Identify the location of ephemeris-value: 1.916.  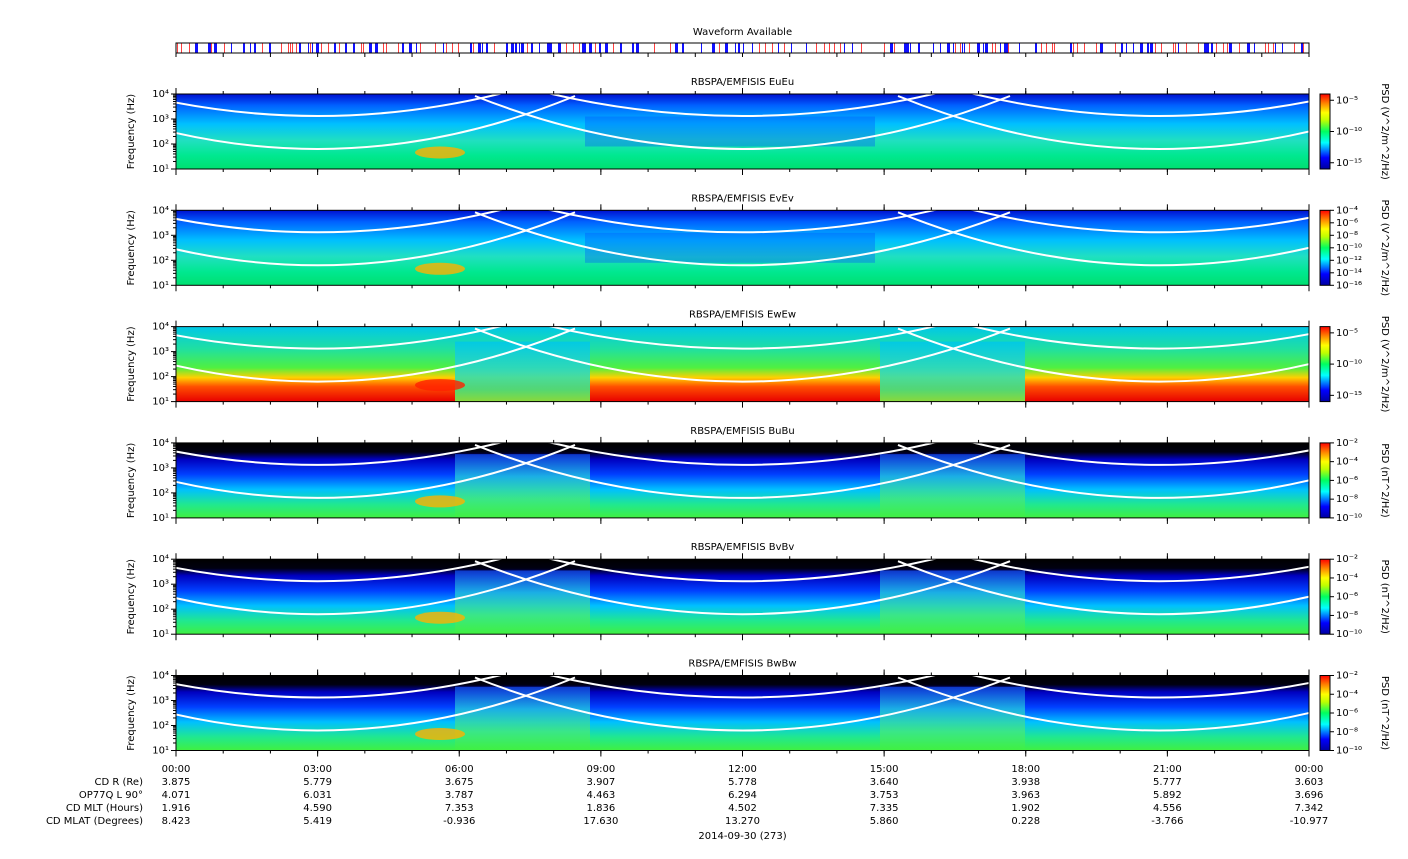
(176, 808).